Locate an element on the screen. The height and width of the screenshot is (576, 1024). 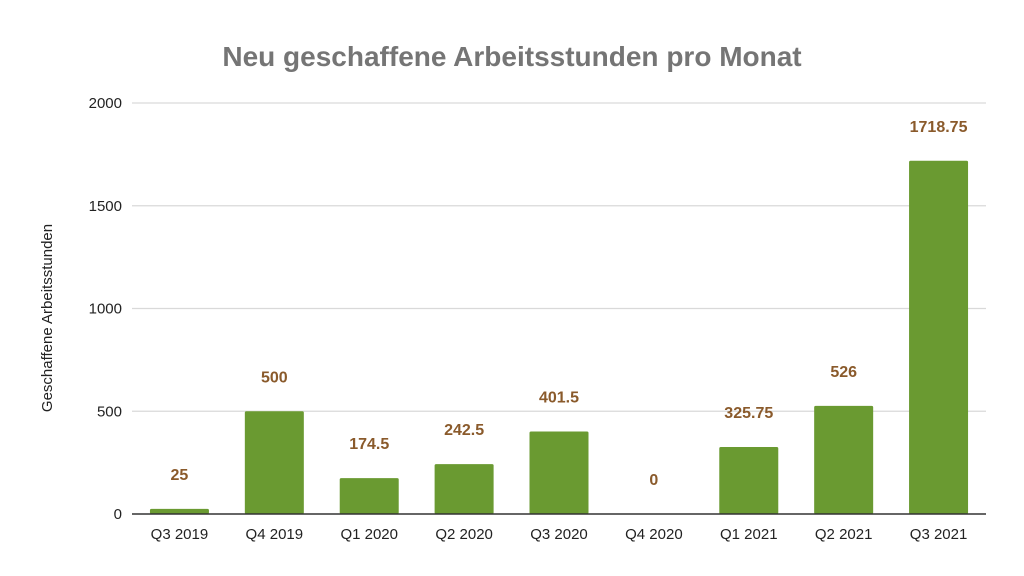
x-tick-label: Q2 2021 is located at coordinates (844, 534).